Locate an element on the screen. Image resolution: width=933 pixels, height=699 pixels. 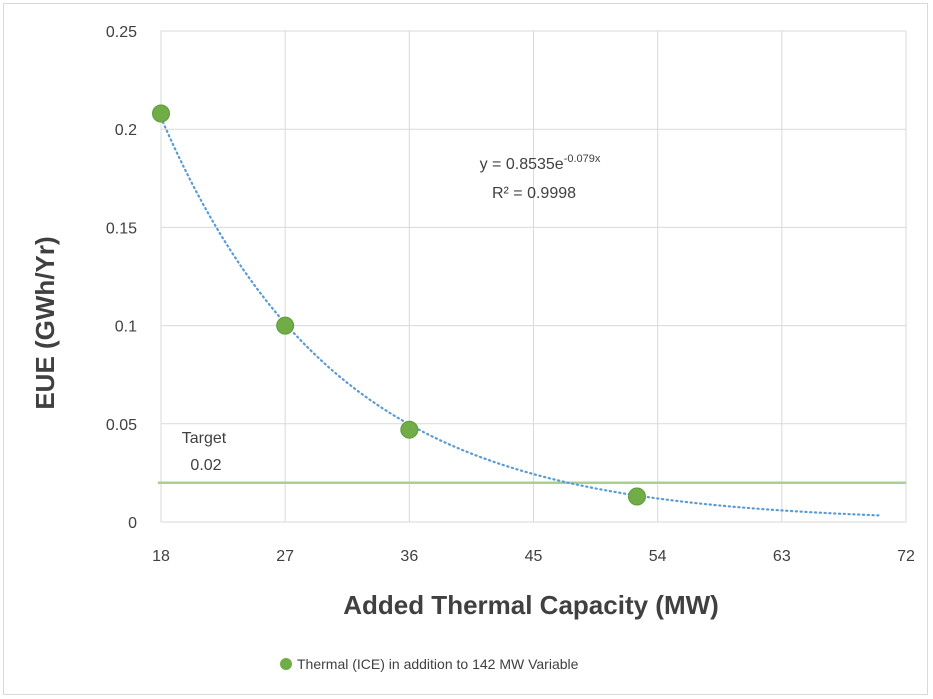
trendline-equation: y = 0.8535e-0.079x is located at coordinates (540, 163).